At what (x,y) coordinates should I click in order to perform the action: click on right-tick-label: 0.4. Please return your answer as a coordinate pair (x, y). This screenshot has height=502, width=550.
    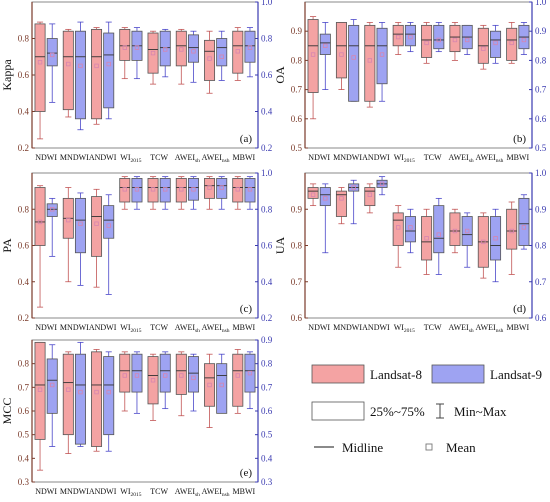
    Looking at the image, I should click on (267, 112).